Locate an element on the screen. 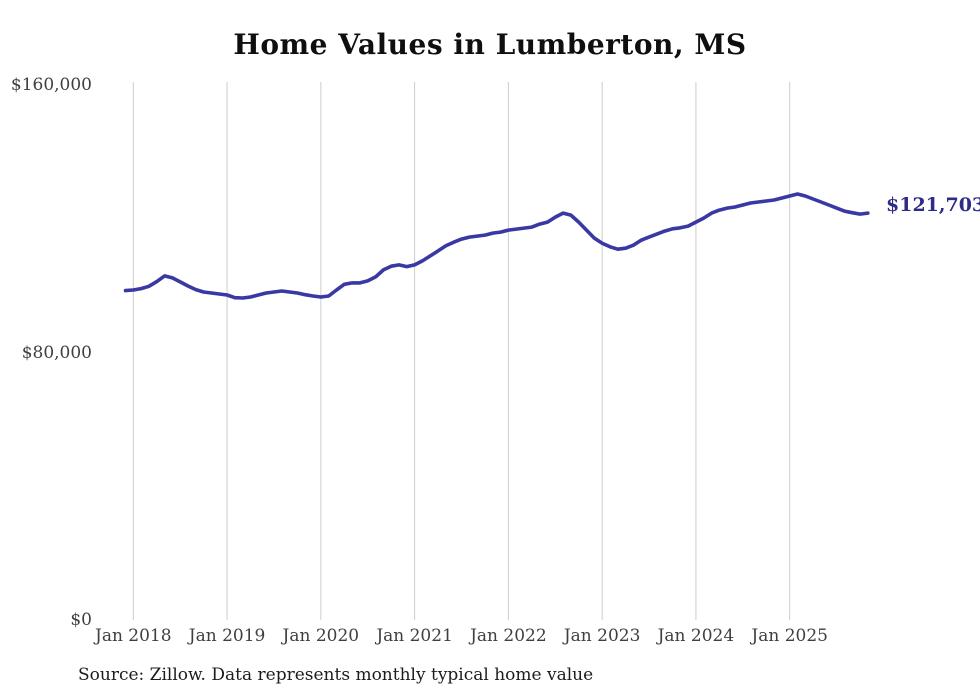  current-value-label: $121,703 is located at coordinates (933, 205).